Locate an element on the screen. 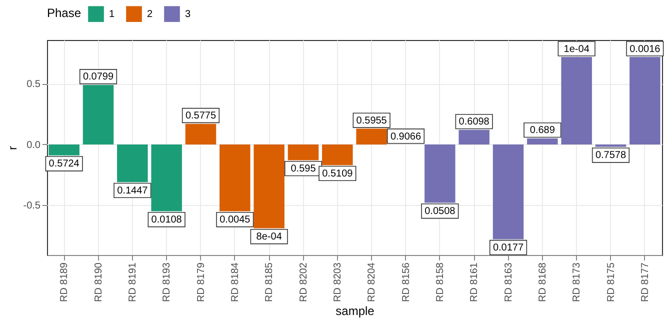  annotation: 0.0045 is located at coordinates (235, 220).